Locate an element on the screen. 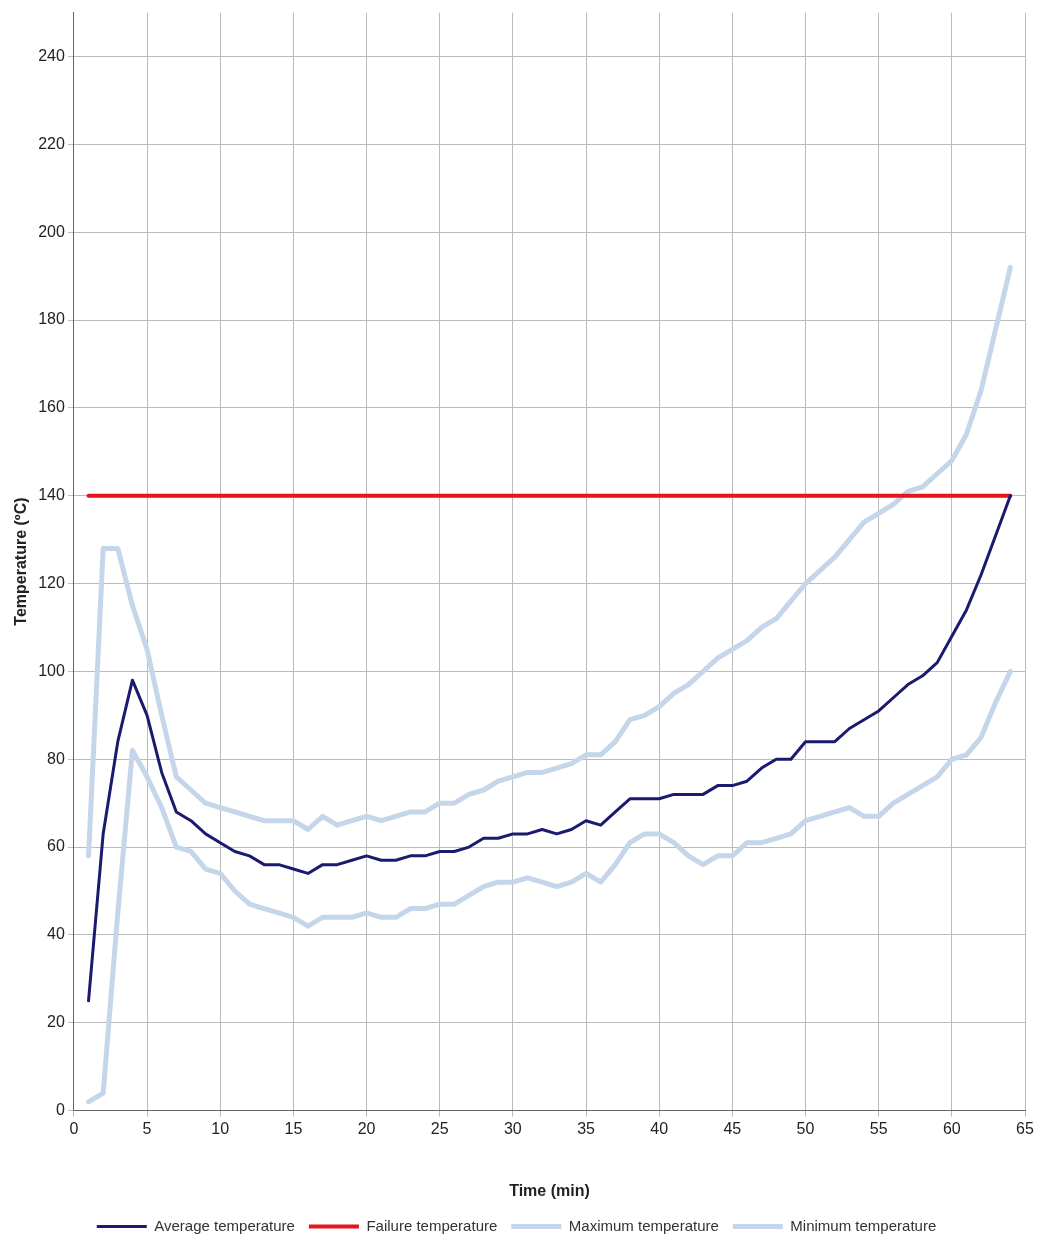  y-tick-label: 60 is located at coordinates (56, 846).